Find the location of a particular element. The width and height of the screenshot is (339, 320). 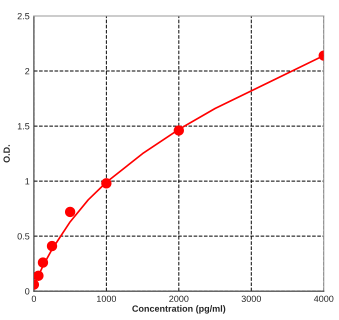

y-tick-label: 0 is located at coordinates (27, 291).